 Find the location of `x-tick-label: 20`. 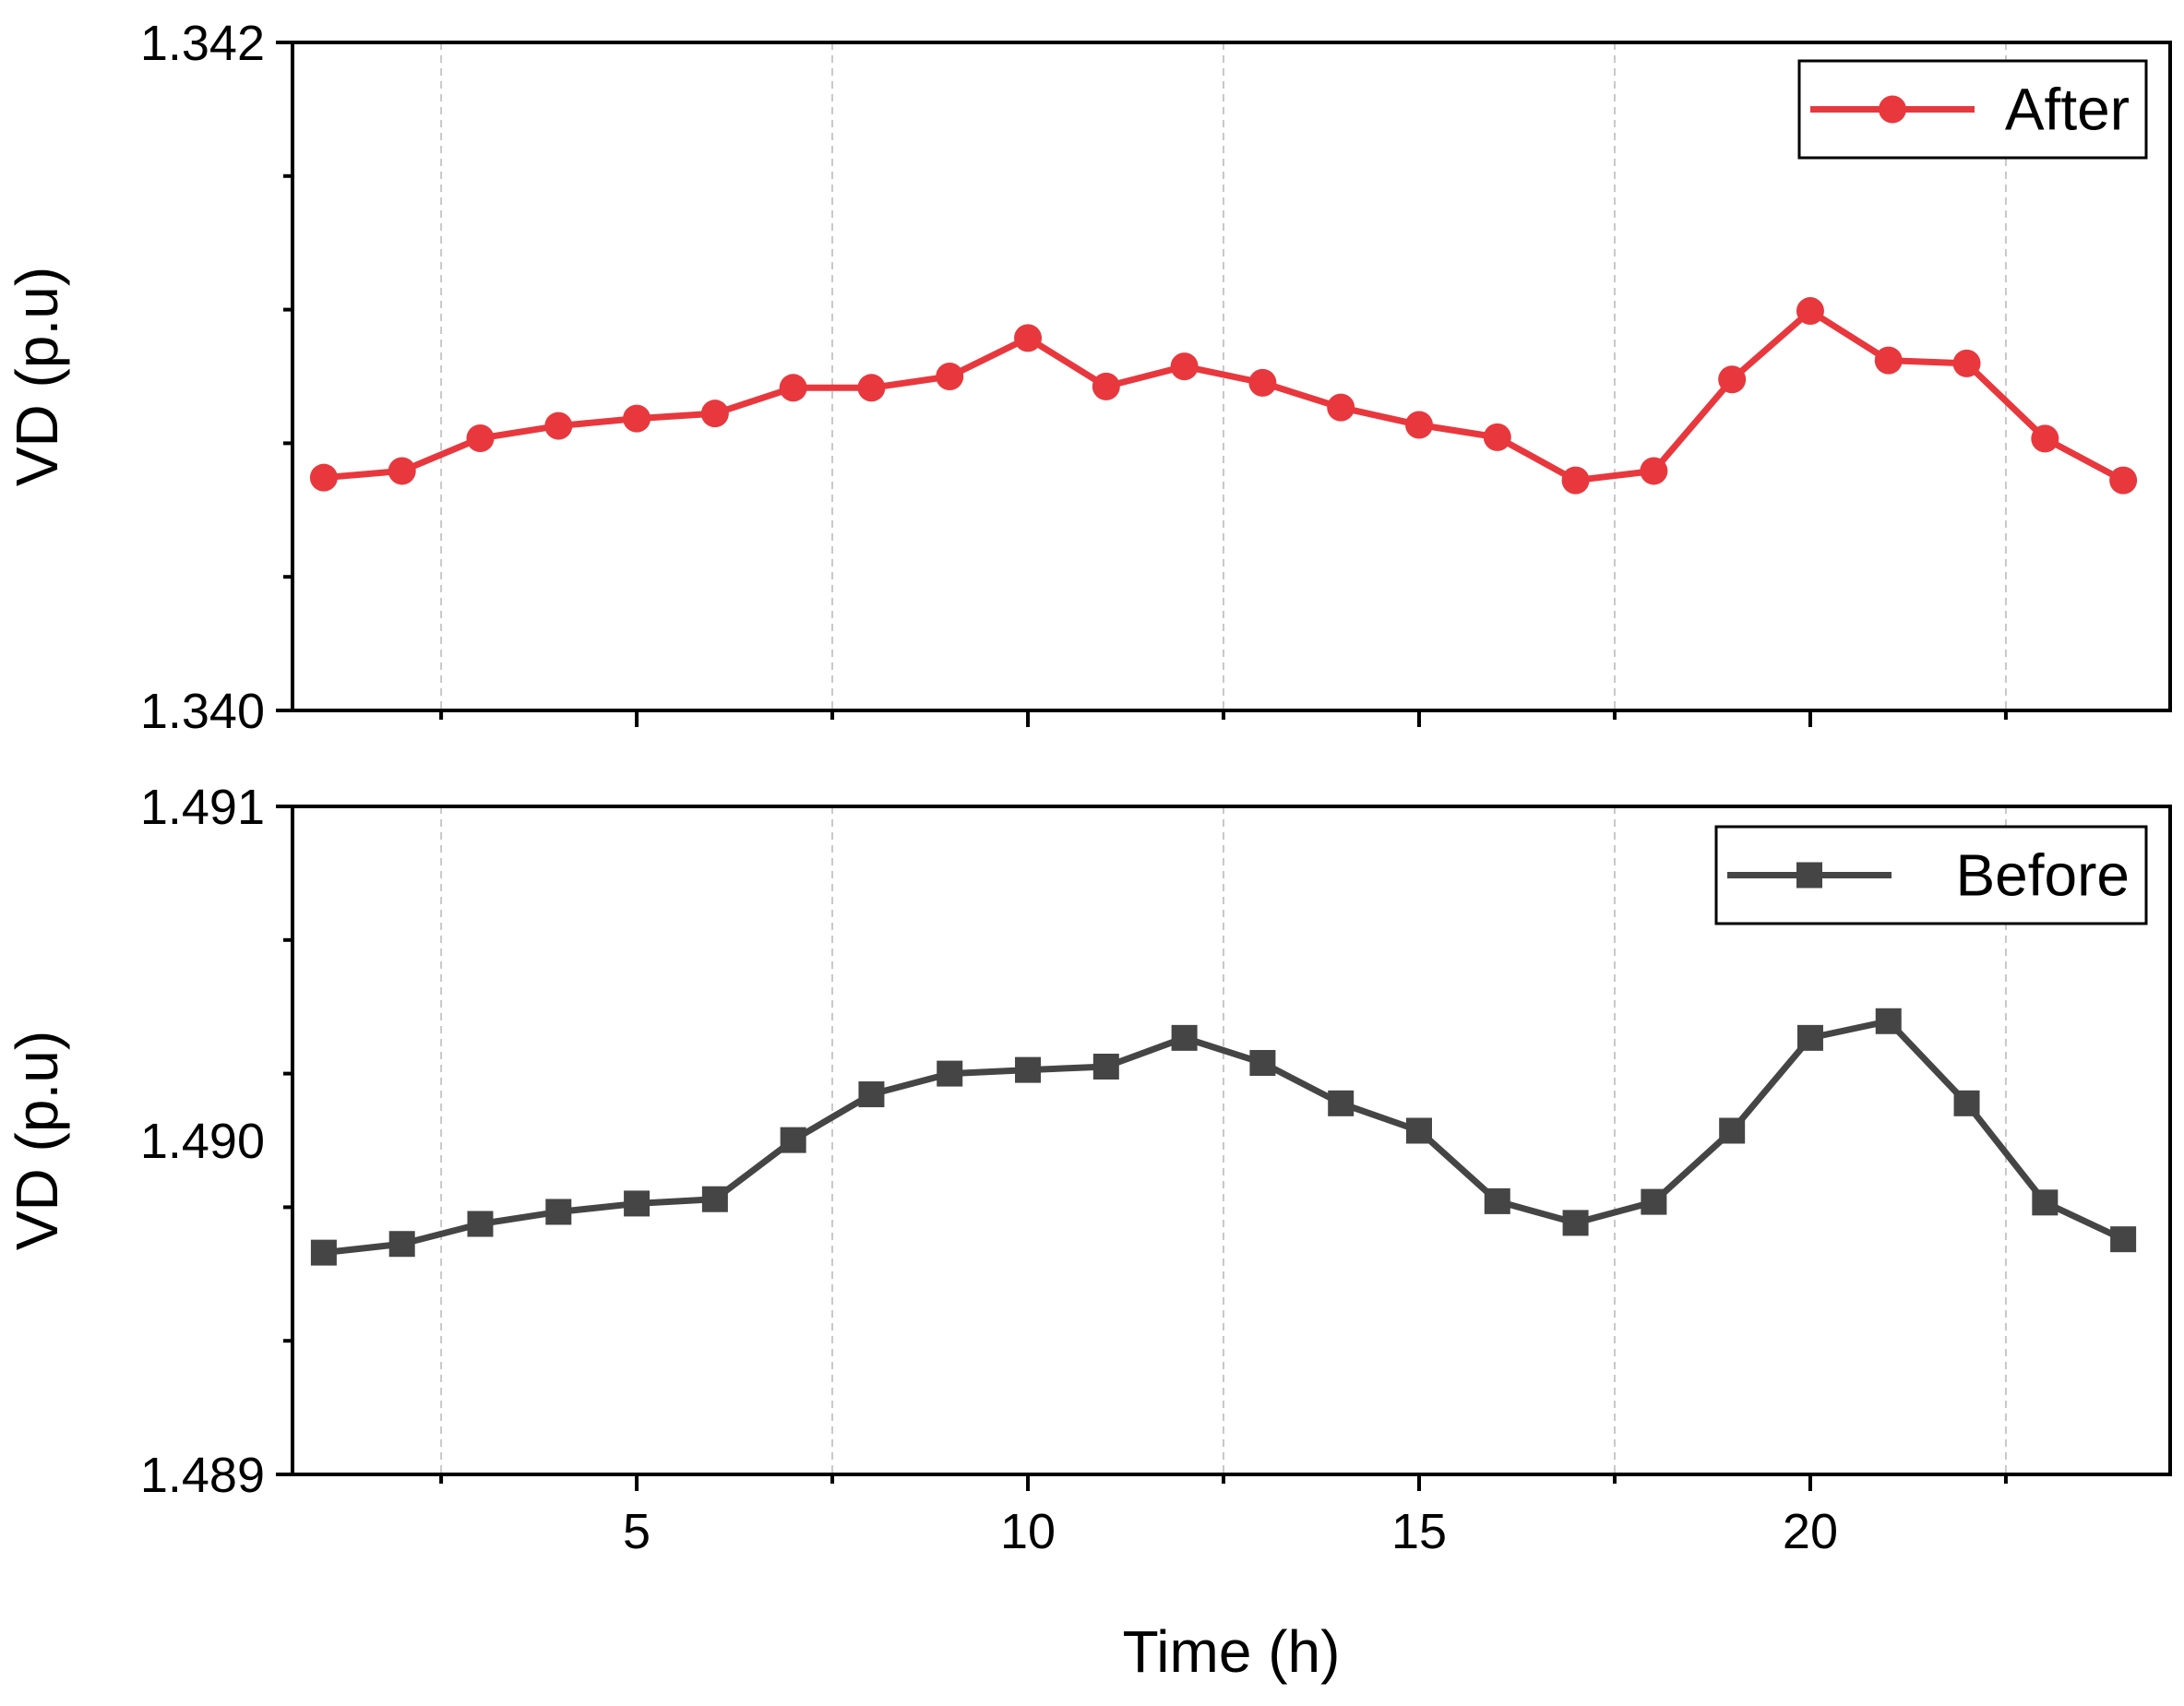

x-tick-label: 20 is located at coordinates (1810, 1531).